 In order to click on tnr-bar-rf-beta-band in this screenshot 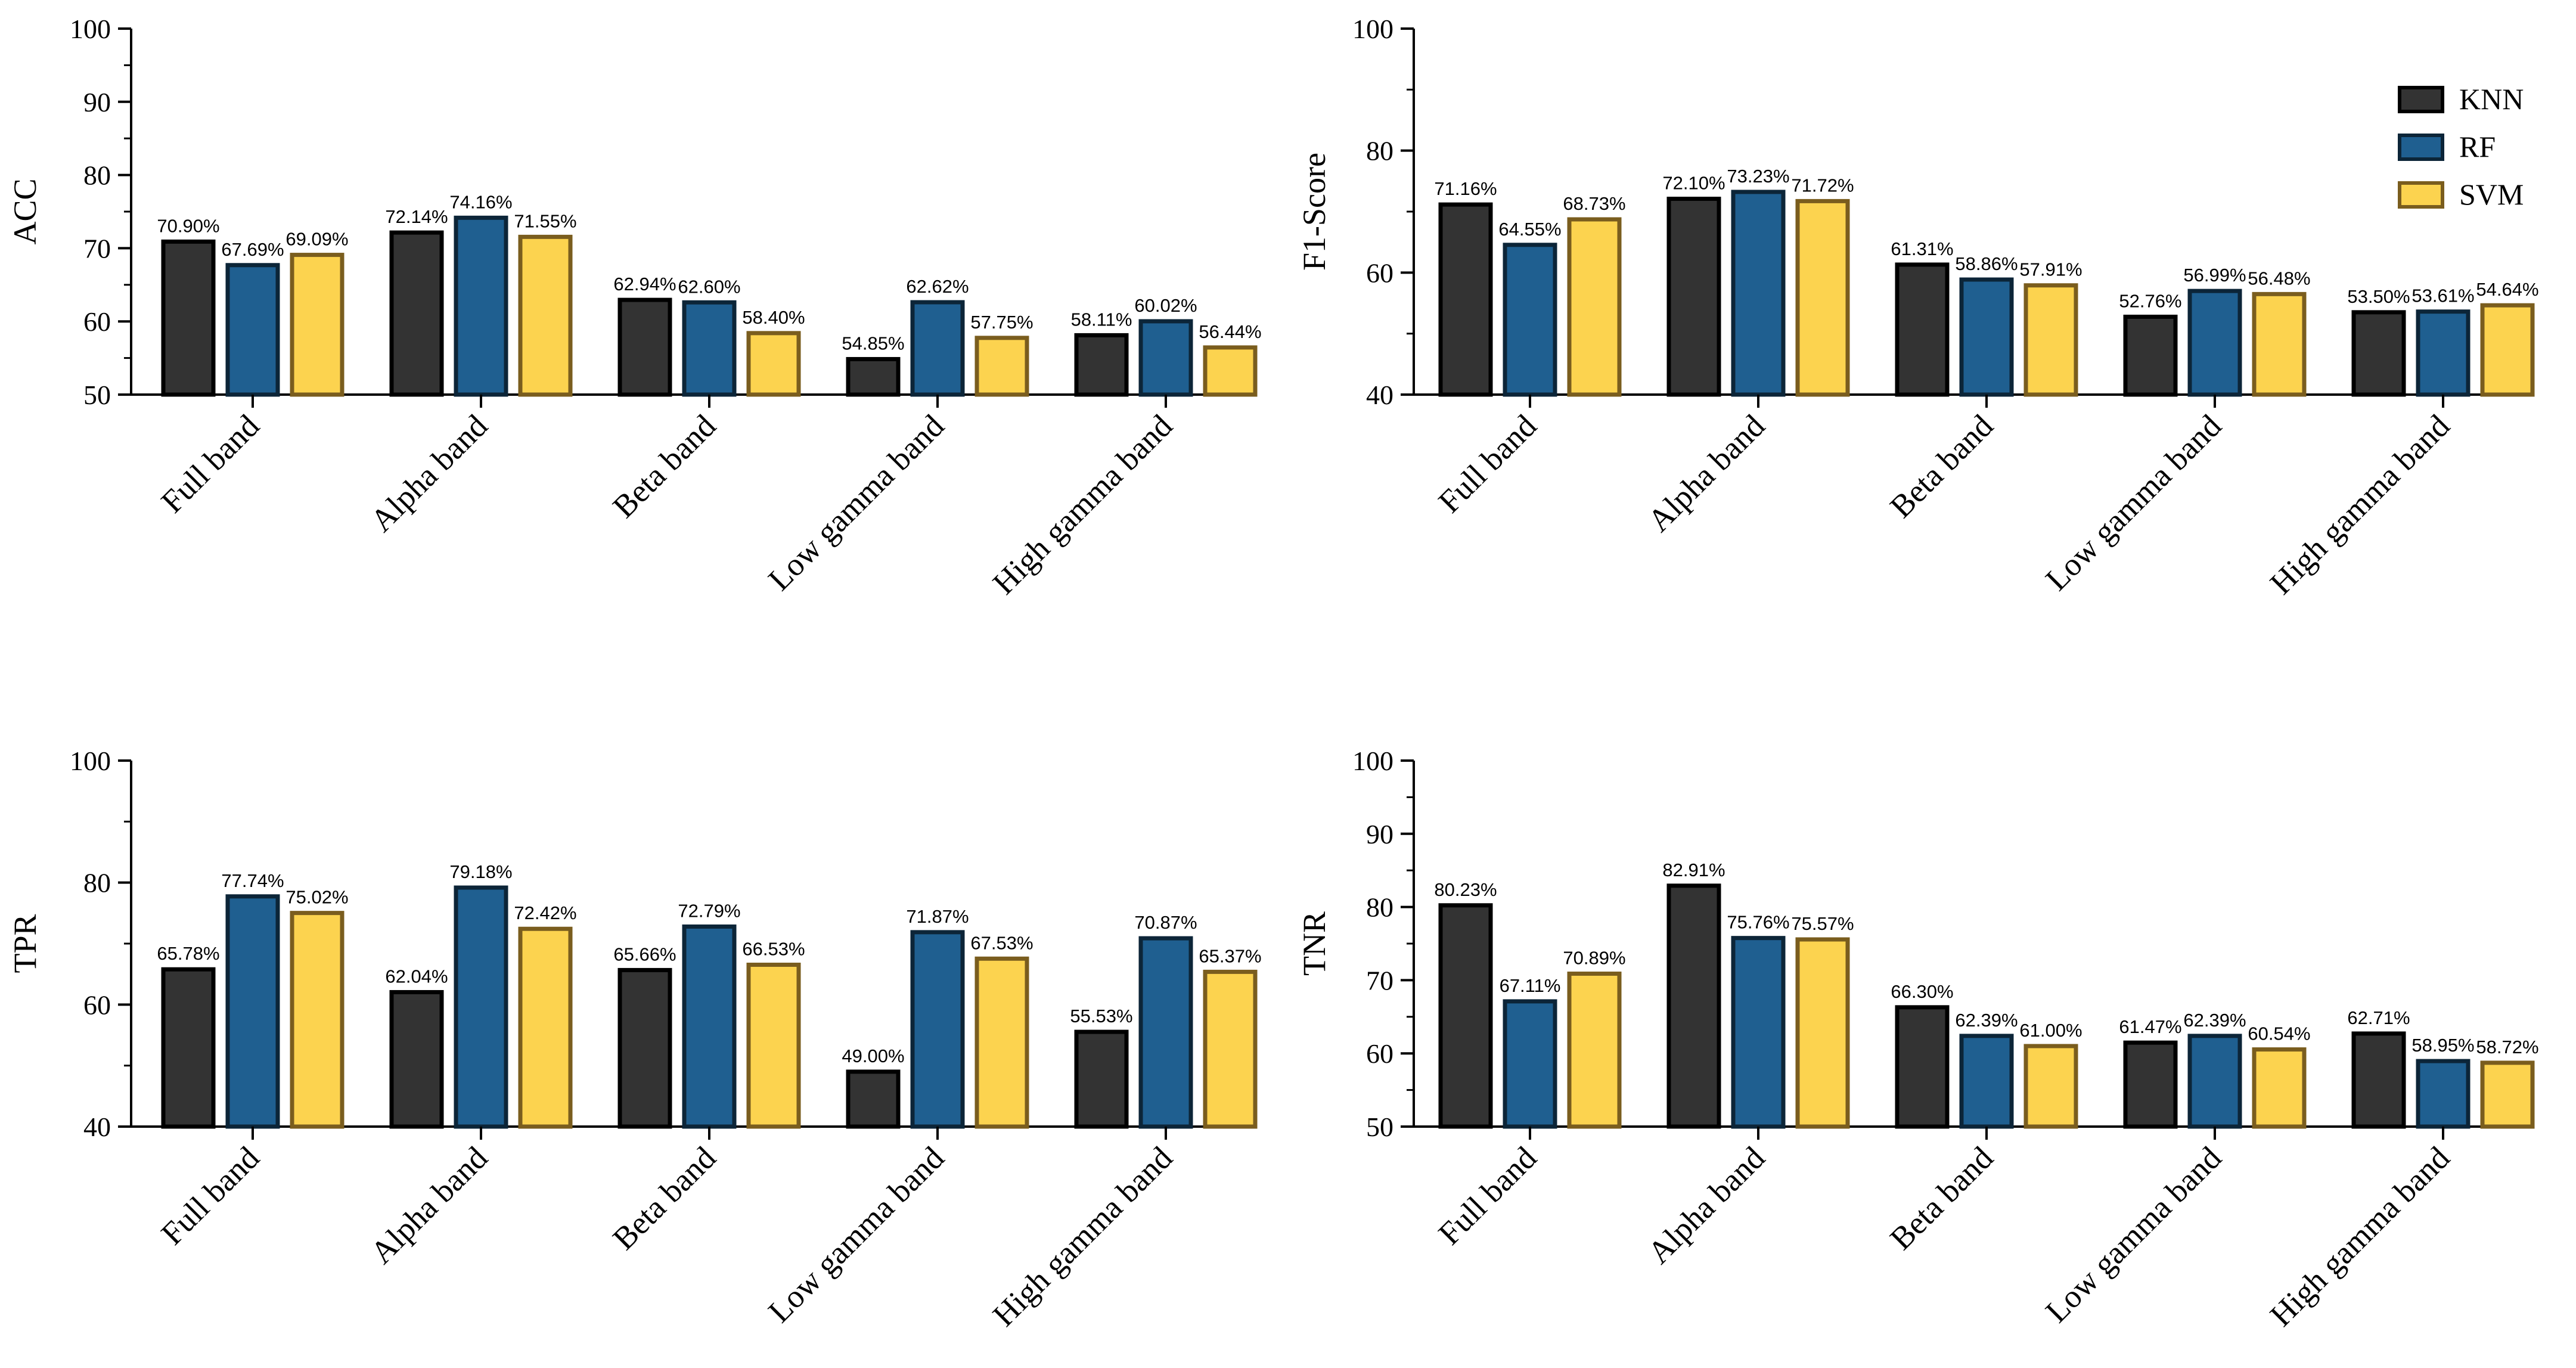, I will do `click(1987, 1081)`.